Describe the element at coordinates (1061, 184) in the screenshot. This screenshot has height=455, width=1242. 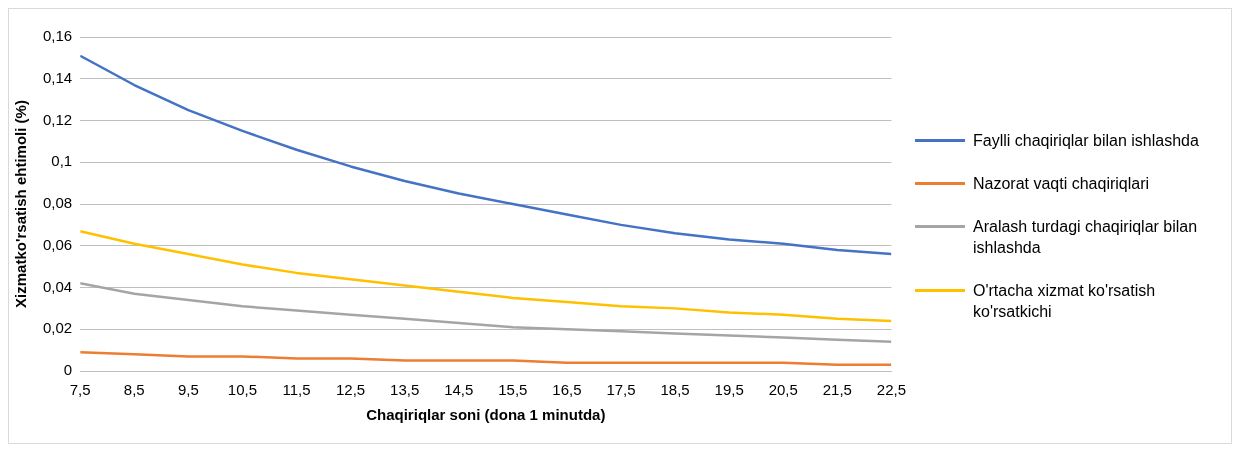
I see `legend-label: Nazorat vaqti chaqiriqlari` at that location.